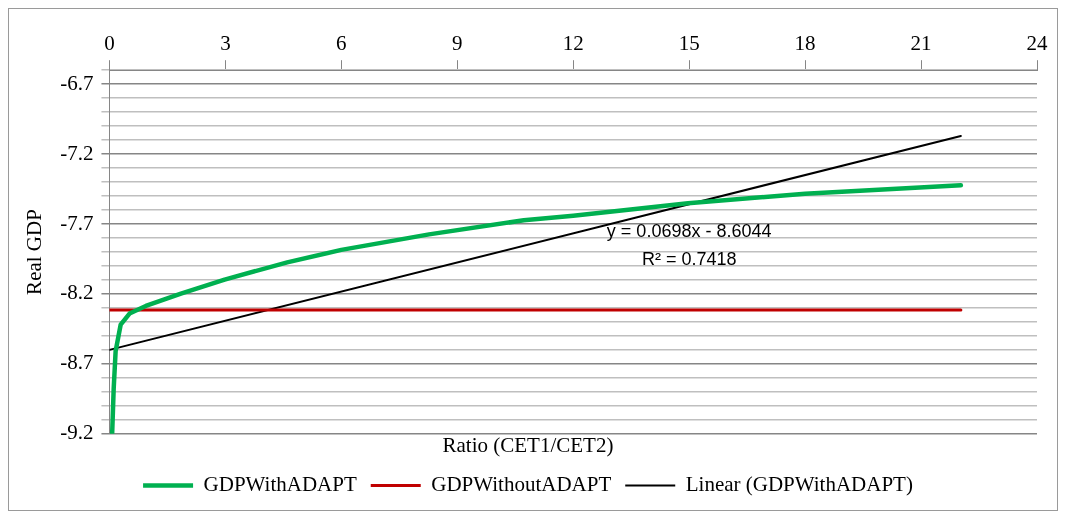 The height and width of the screenshot is (521, 1068). I want to click on x-tick-label: 18, so click(805, 43).